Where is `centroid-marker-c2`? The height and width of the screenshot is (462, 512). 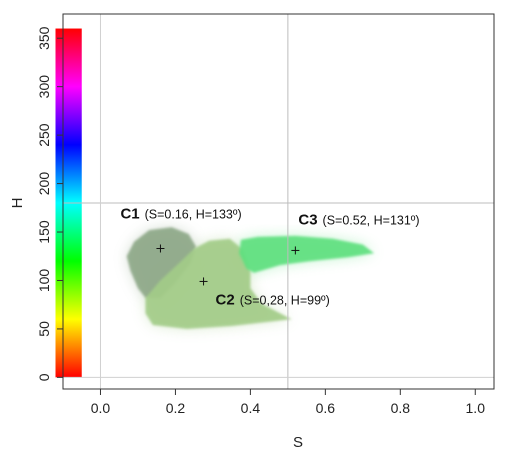 centroid-marker-c2 is located at coordinates (203, 281).